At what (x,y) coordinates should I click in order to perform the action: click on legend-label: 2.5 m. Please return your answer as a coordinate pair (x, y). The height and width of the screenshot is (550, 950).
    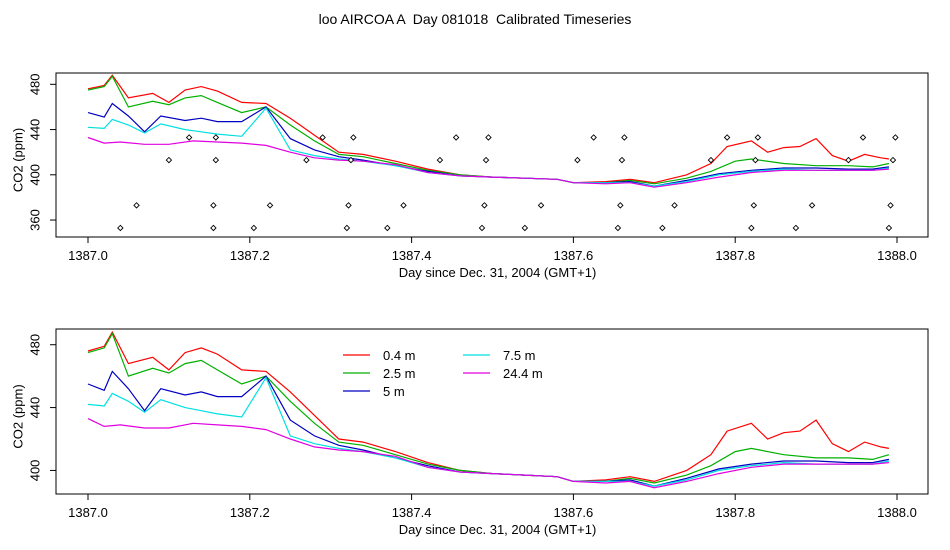
    Looking at the image, I should click on (399, 373).